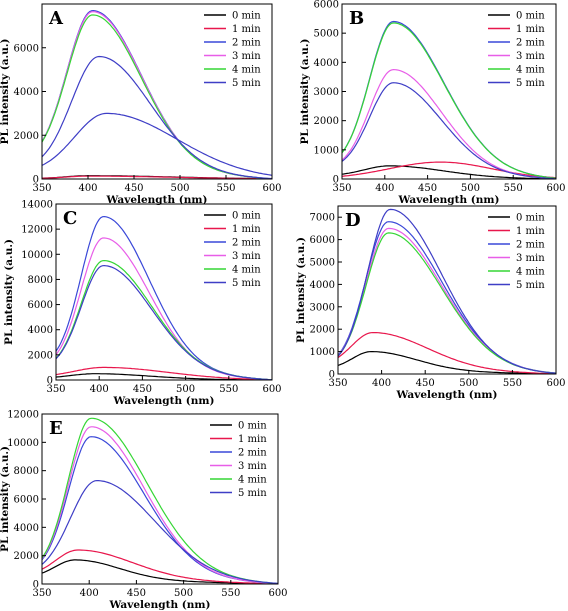 The height and width of the screenshot is (611, 568). What do you see at coordinates (322, 218) in the screenshot?
I see `y-tick-label: 7000` at bounding box center [322, 218].